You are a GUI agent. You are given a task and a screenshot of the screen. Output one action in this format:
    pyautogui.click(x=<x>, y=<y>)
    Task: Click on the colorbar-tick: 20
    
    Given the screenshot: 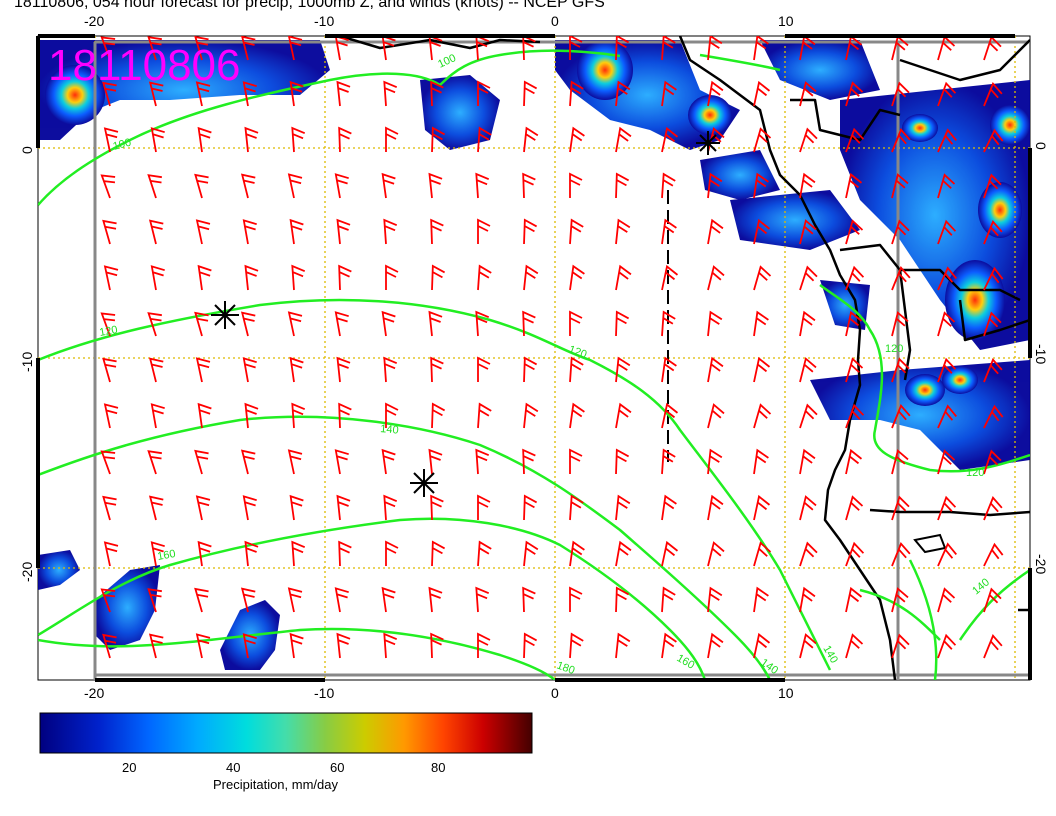 What is the action you would take?
    pyautogui.click(x=129, y=767)
    